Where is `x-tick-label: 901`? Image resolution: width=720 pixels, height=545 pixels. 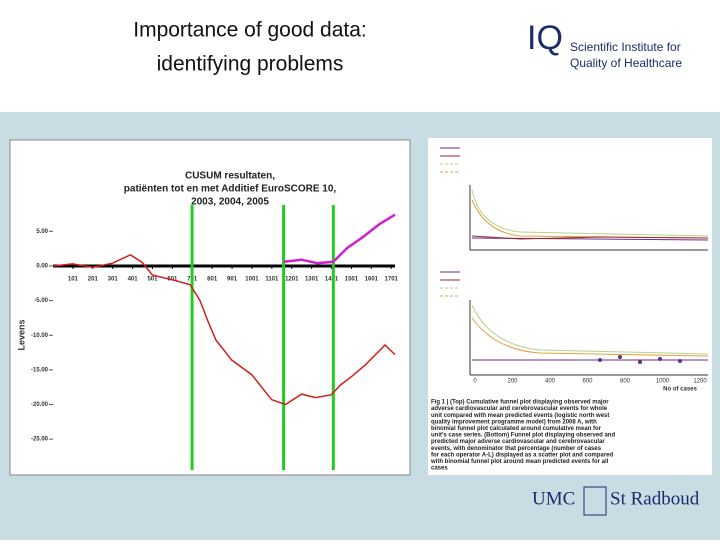
x-tick-label: 901 is located at coordinates (232, 280).